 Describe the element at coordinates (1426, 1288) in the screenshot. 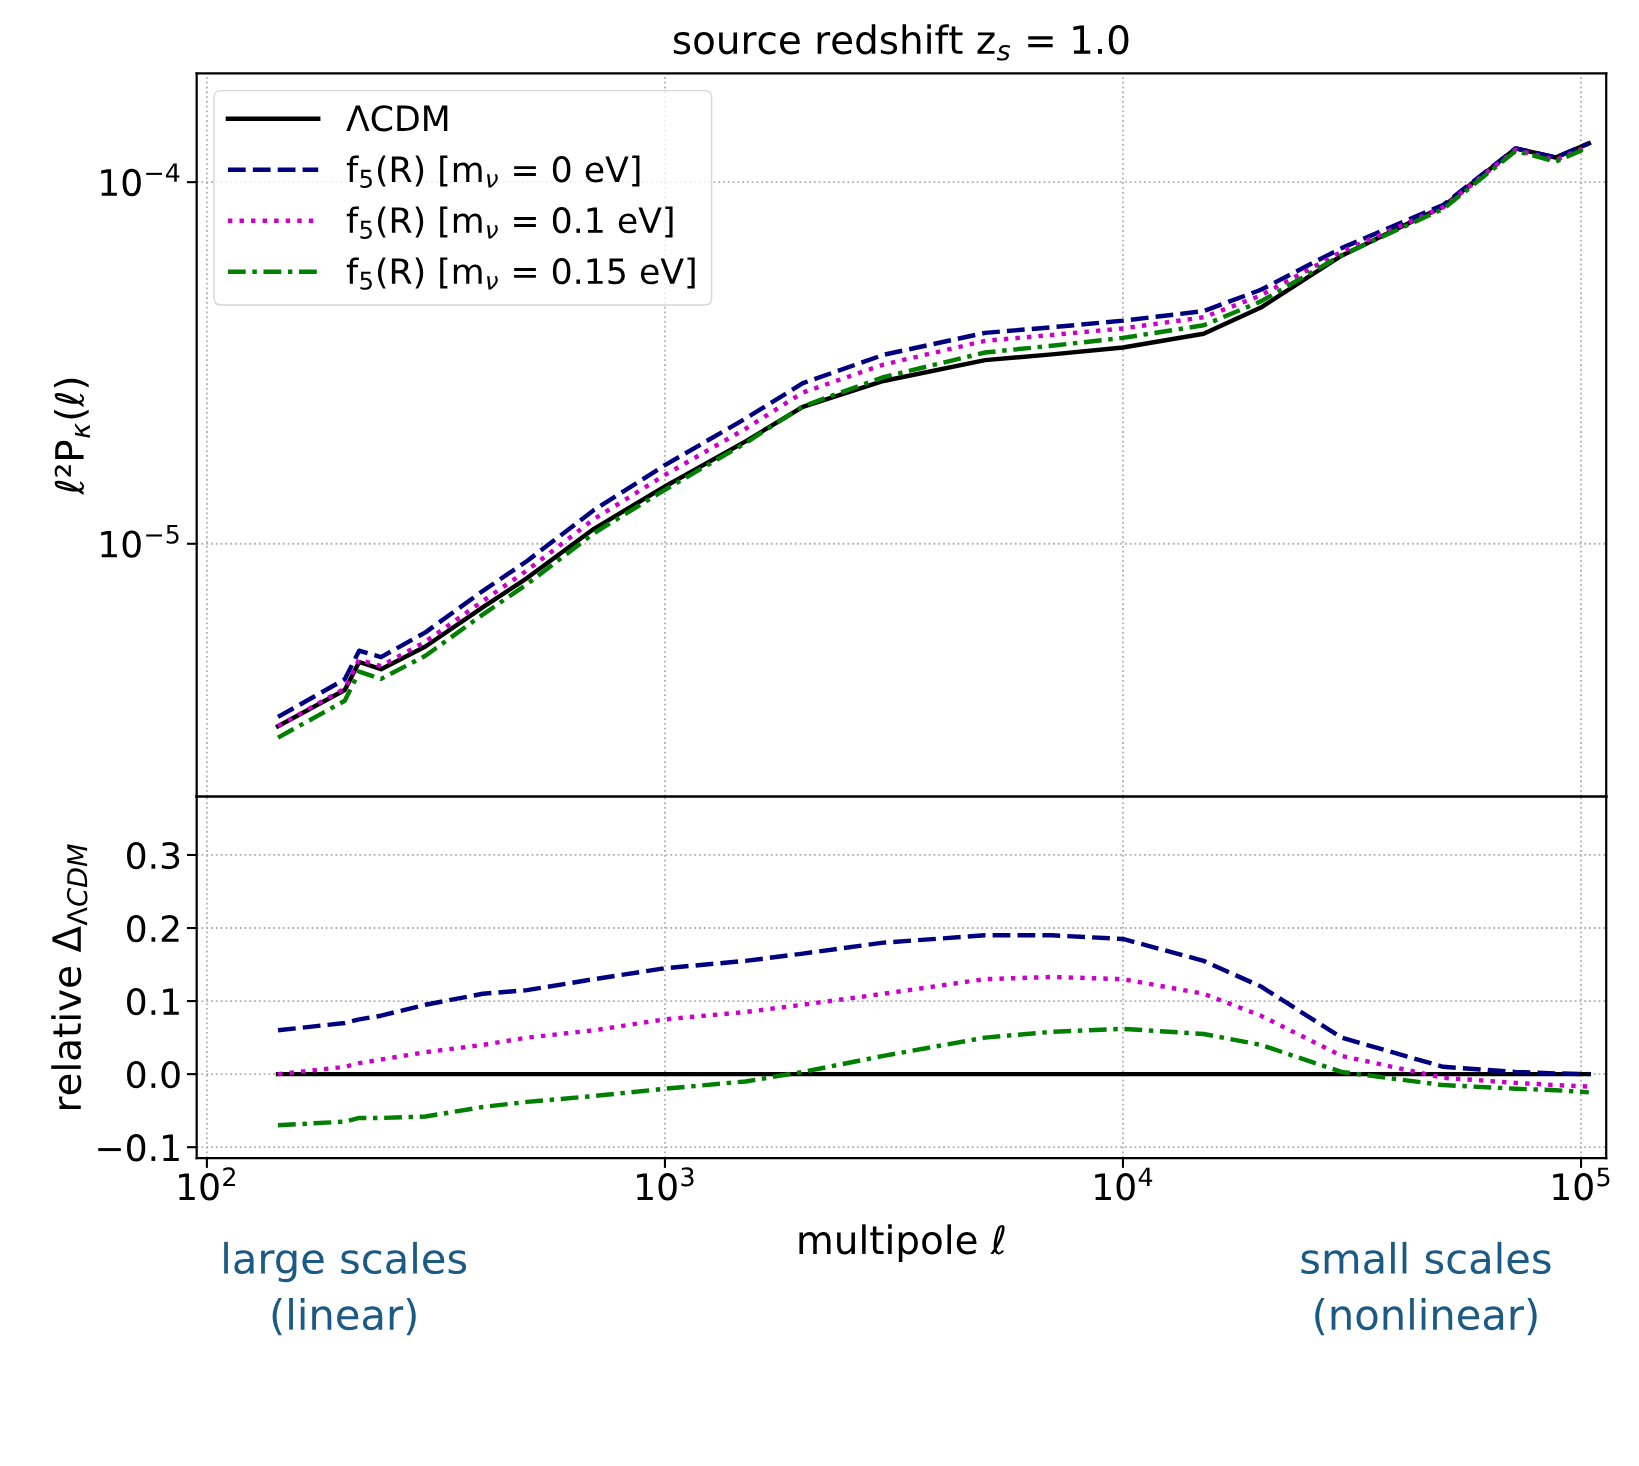

I see `text: small scales (nonlinear)` at that location.